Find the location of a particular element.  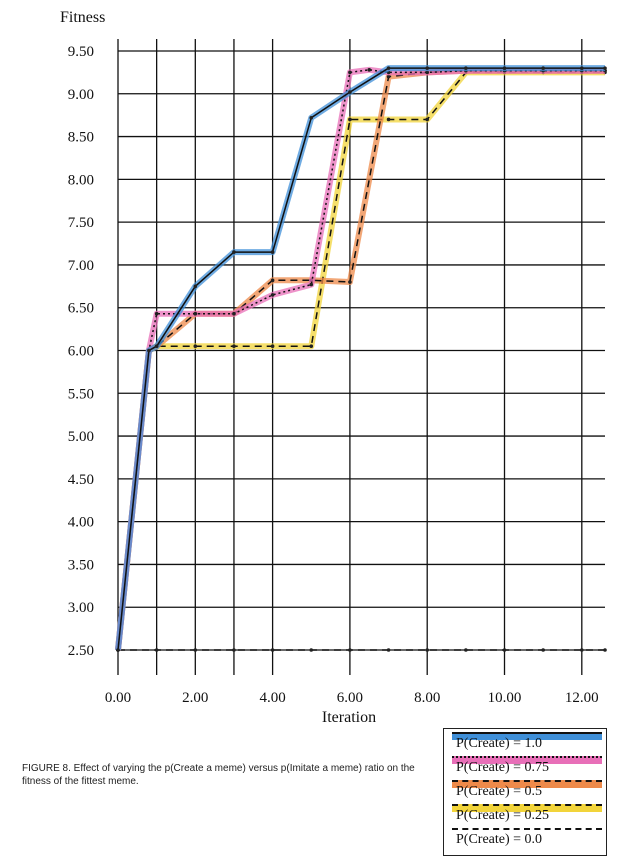

y-tick-label: 4.50 is located at coordinates (81, 480).